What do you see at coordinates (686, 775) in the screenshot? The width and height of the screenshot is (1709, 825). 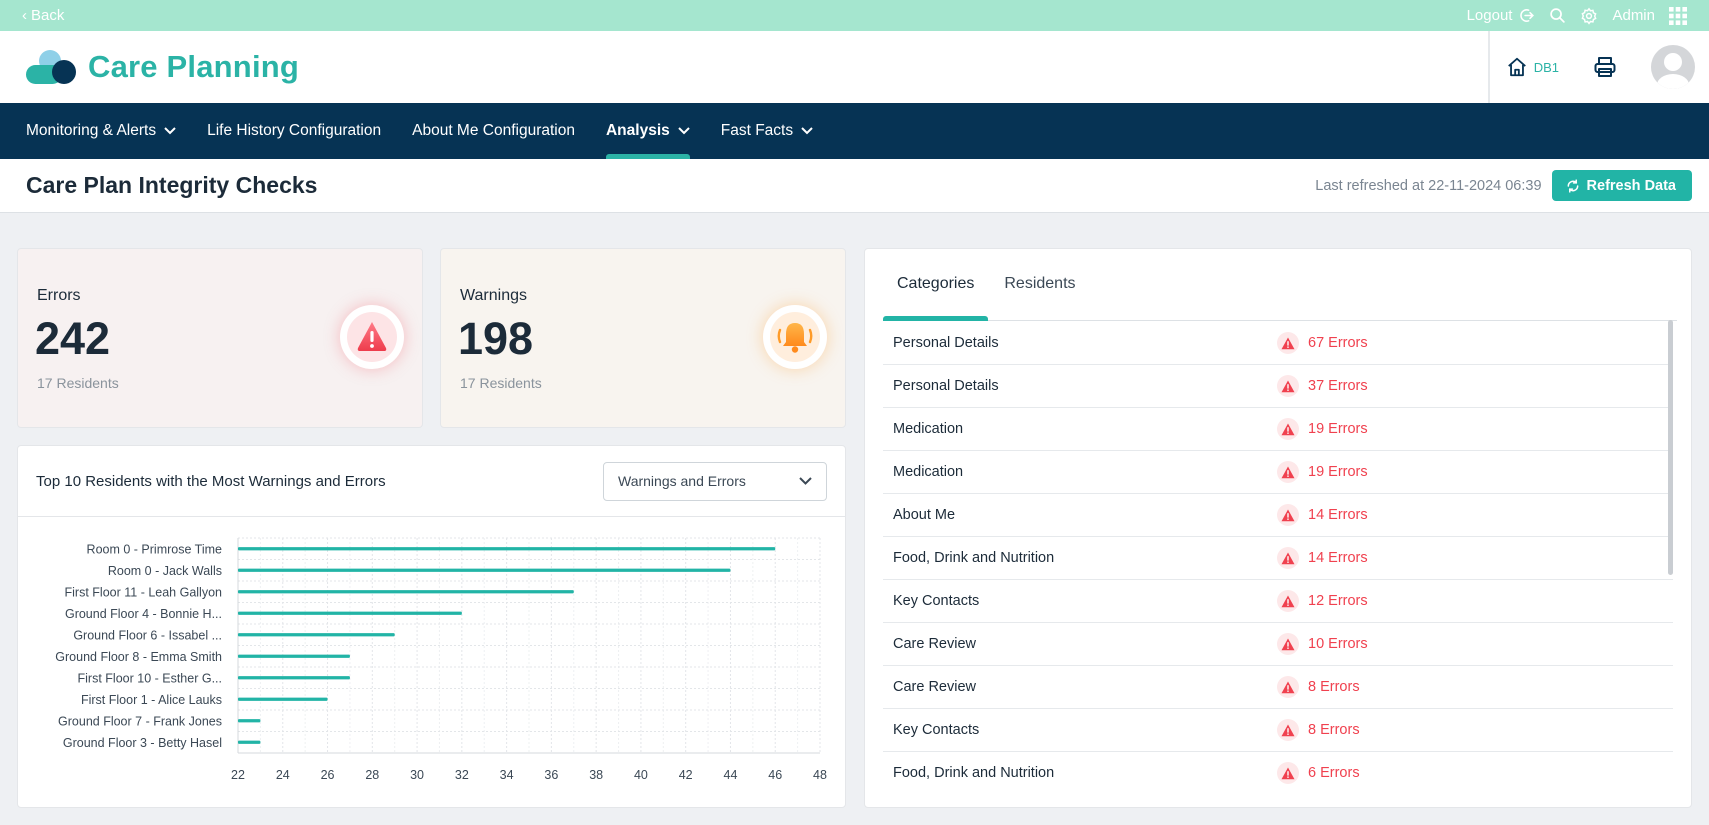 I see `x-tick-label: 42` at bounding box center [686, 775].